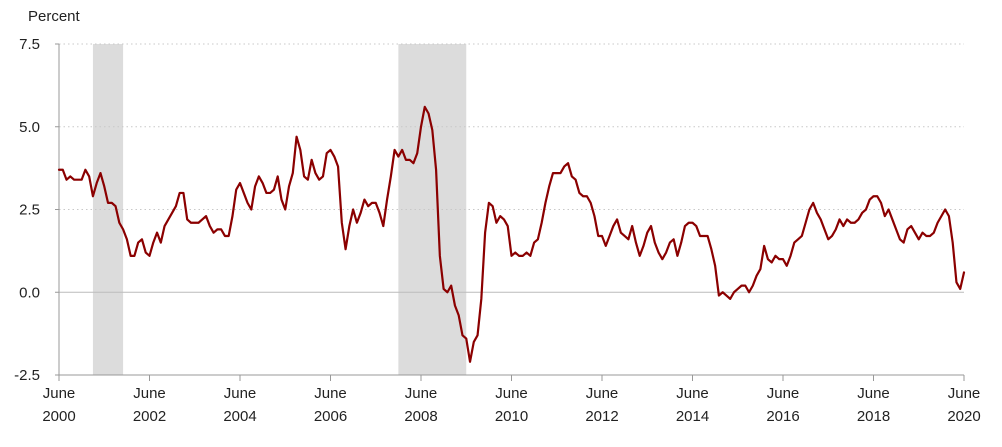  Describe the element at coordinates (27, 375) in the screenshot. I see `y-tick-label: -2.5` at that location.